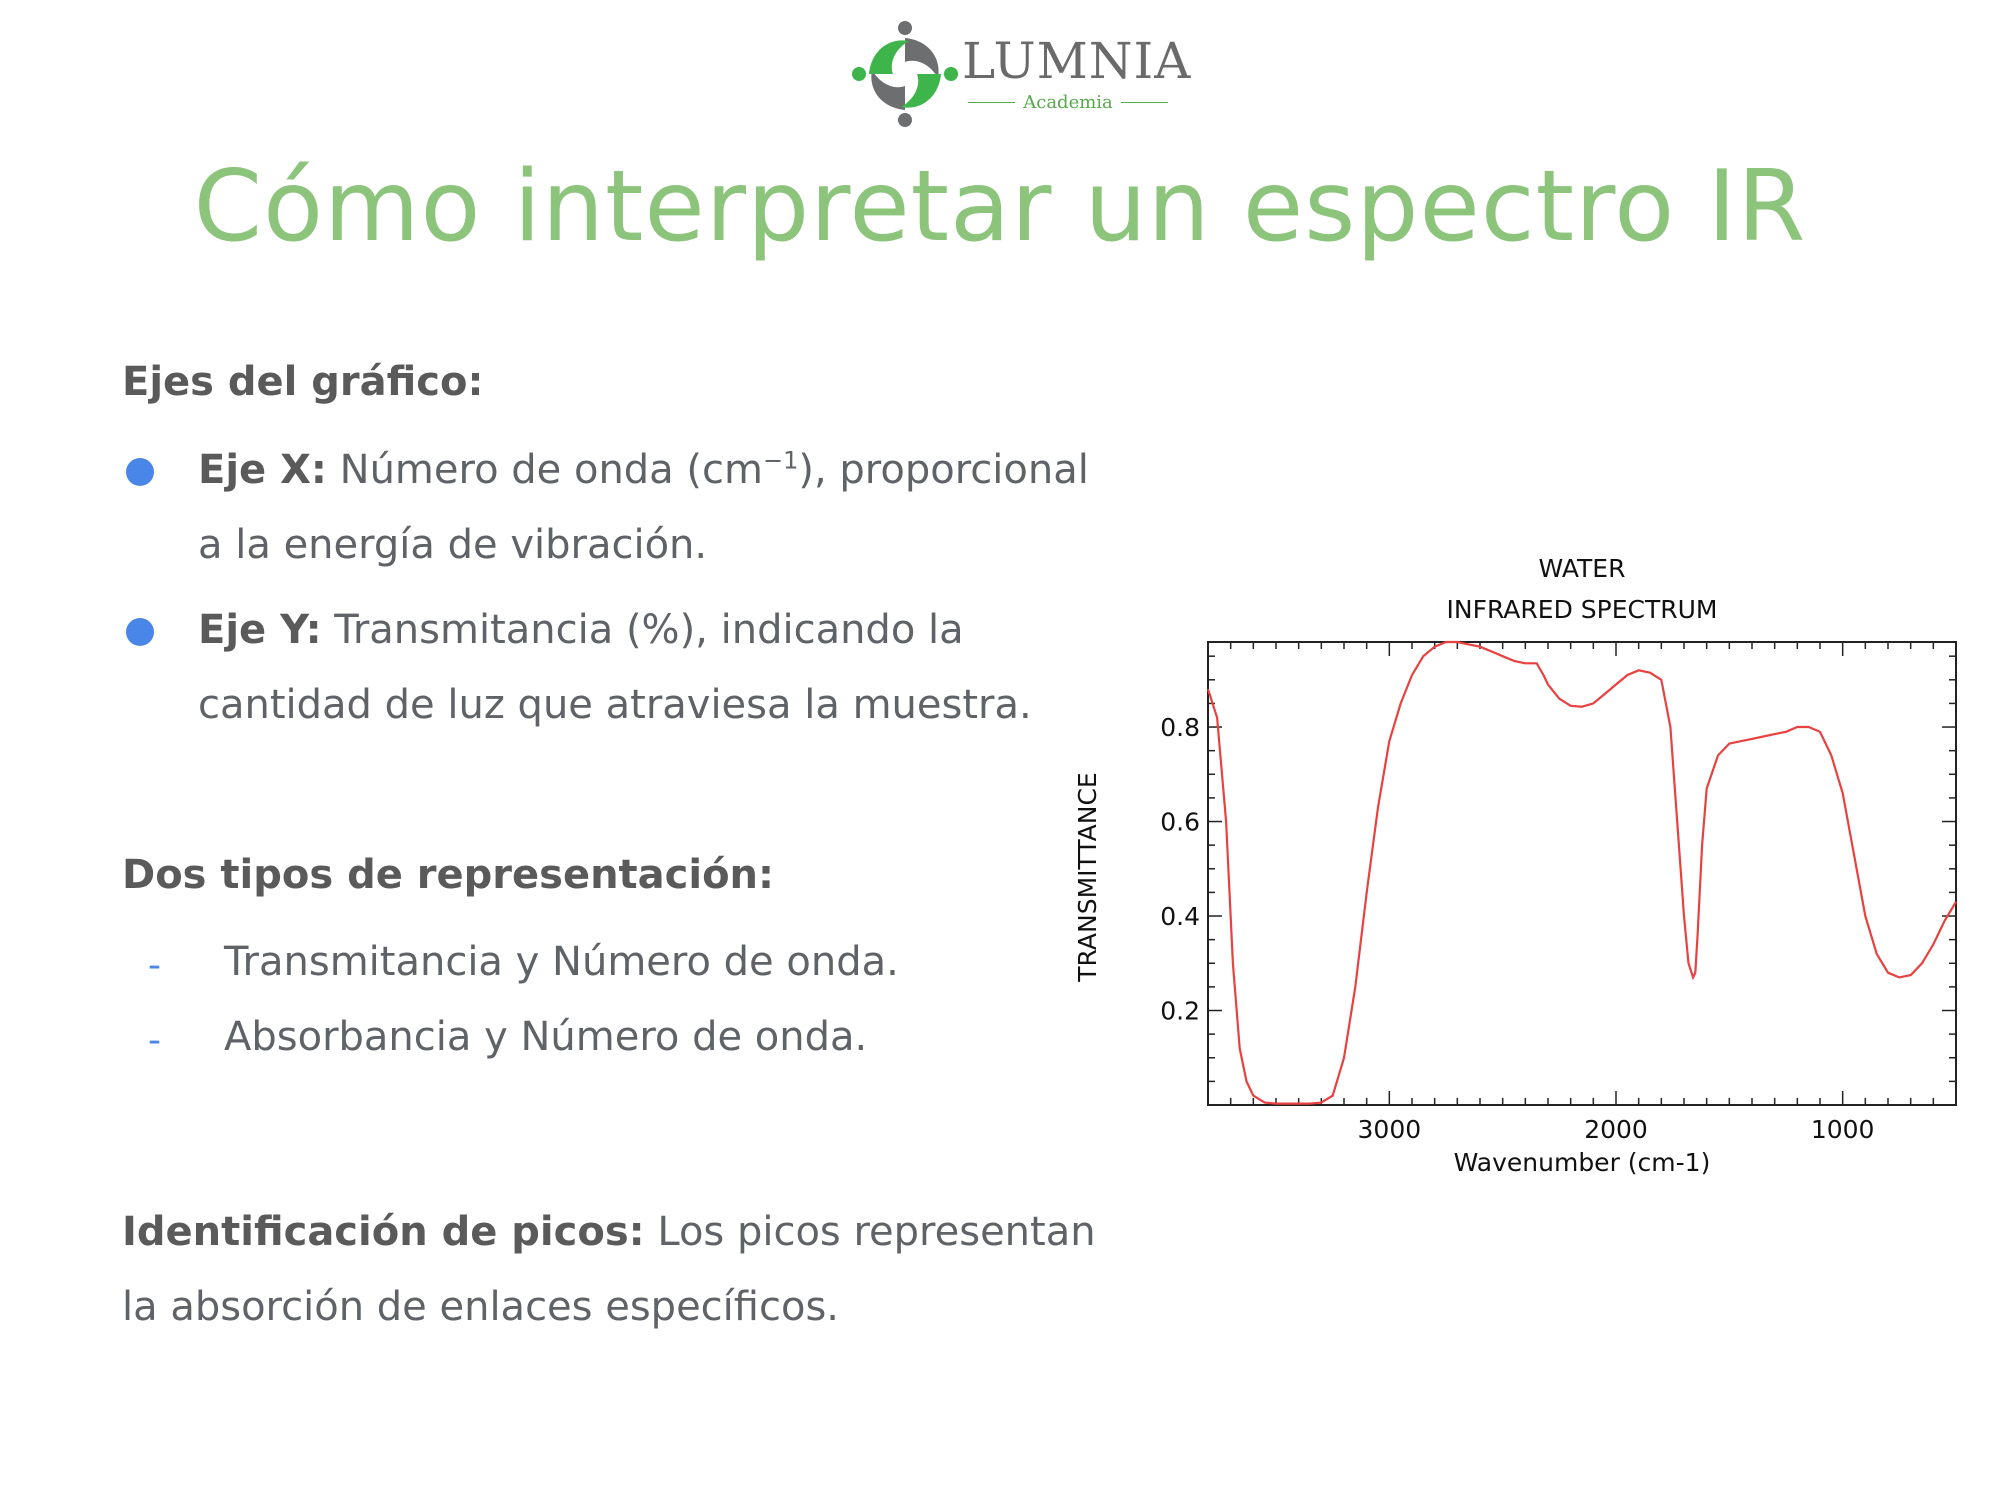 Image resolution: width=2000 pixels, height=1500 pixels. I want to click on x-axis-line-2: a la energía de vibración., so click(453, 545).